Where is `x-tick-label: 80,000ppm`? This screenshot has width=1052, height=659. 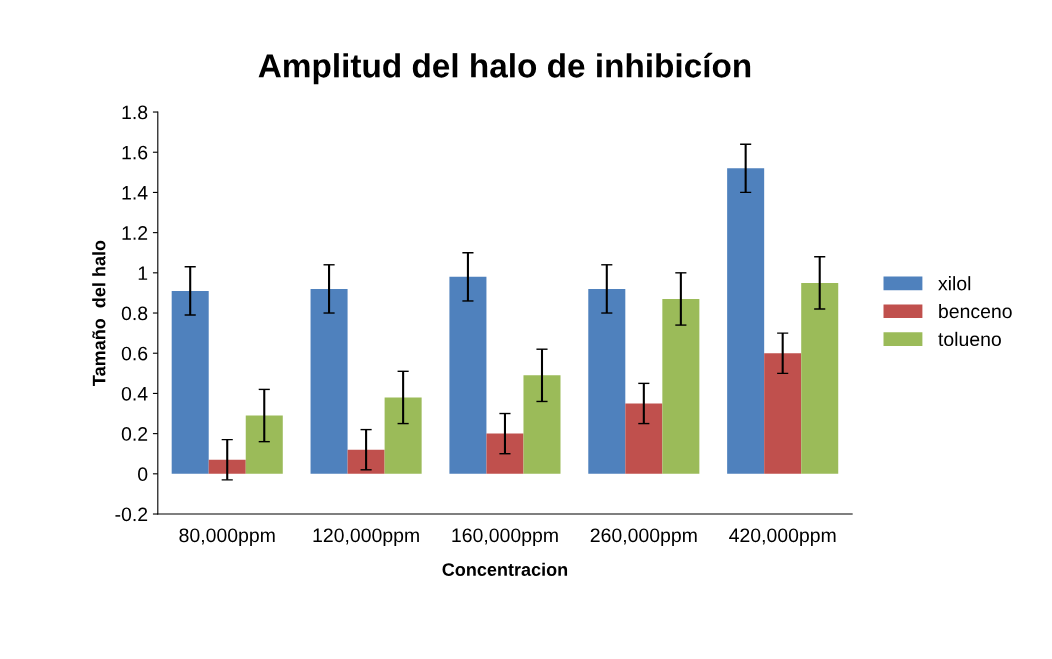 x-tick-label: 80,000ppm is located at coordinates (227, 537).